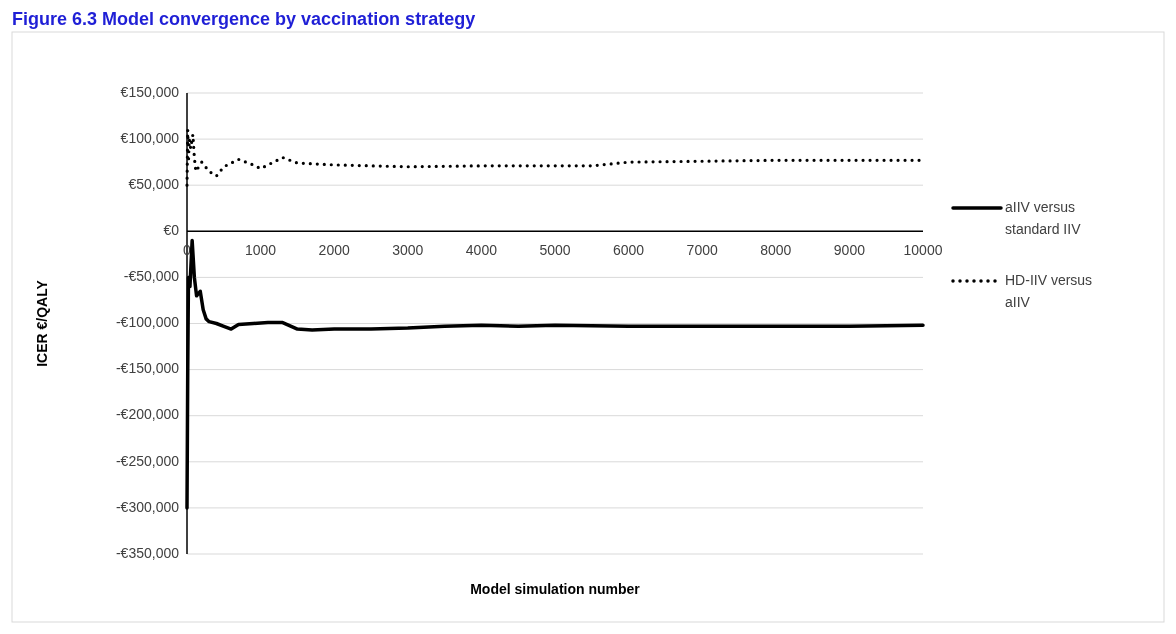 This screenshot has width=1176, height=634. Describe the element at coordinates (923, 250) in the screenshot. I see `x-tick-label: 10000` at that location.